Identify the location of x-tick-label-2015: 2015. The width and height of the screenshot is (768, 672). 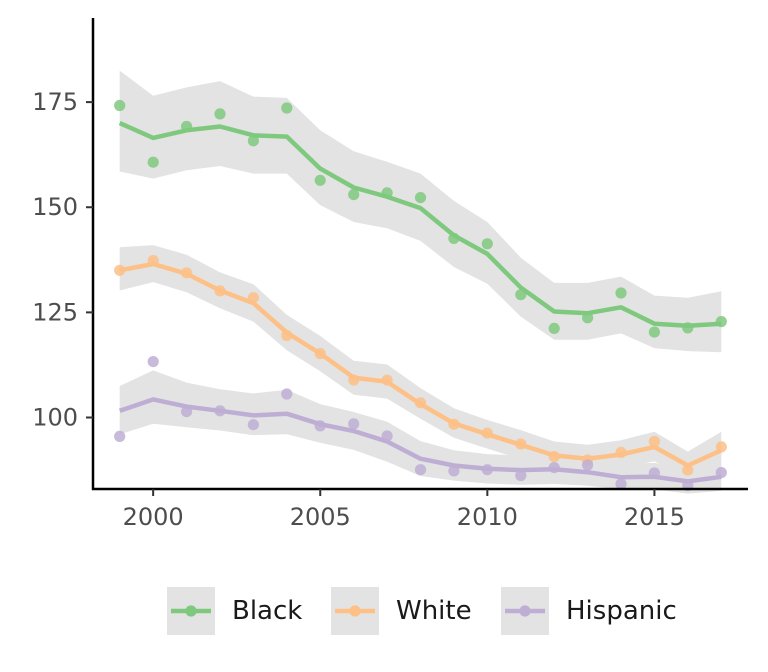
(654, 517).